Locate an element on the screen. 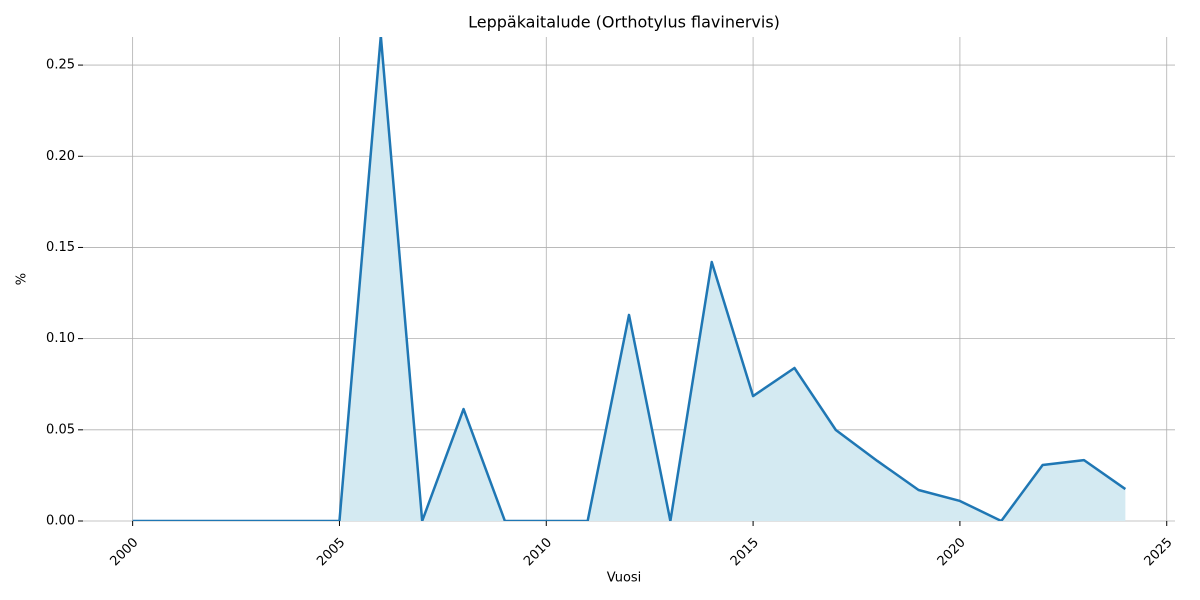 This screenshot has height=600, width=1200. x-tick-label: 2005 is located at coordinates (331, 552).